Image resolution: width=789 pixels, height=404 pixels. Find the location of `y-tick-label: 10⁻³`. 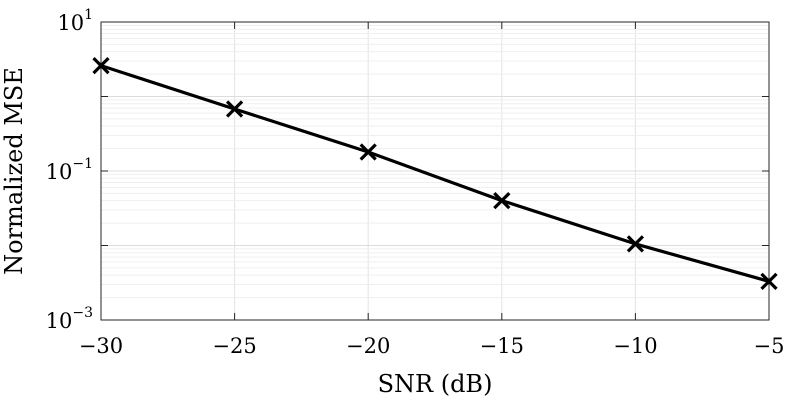

y-tick-label: 10⁻³ is located at coordinates (69, 319).